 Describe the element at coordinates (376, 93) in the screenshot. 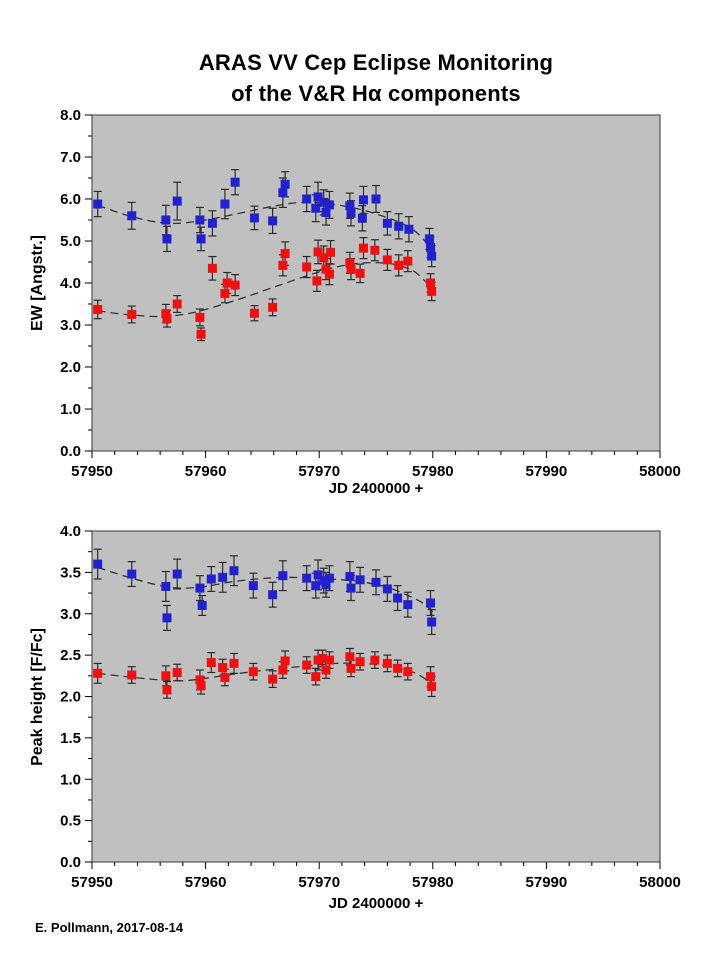

I see `figure-title-line2: of the V&R Hα components` at that location.